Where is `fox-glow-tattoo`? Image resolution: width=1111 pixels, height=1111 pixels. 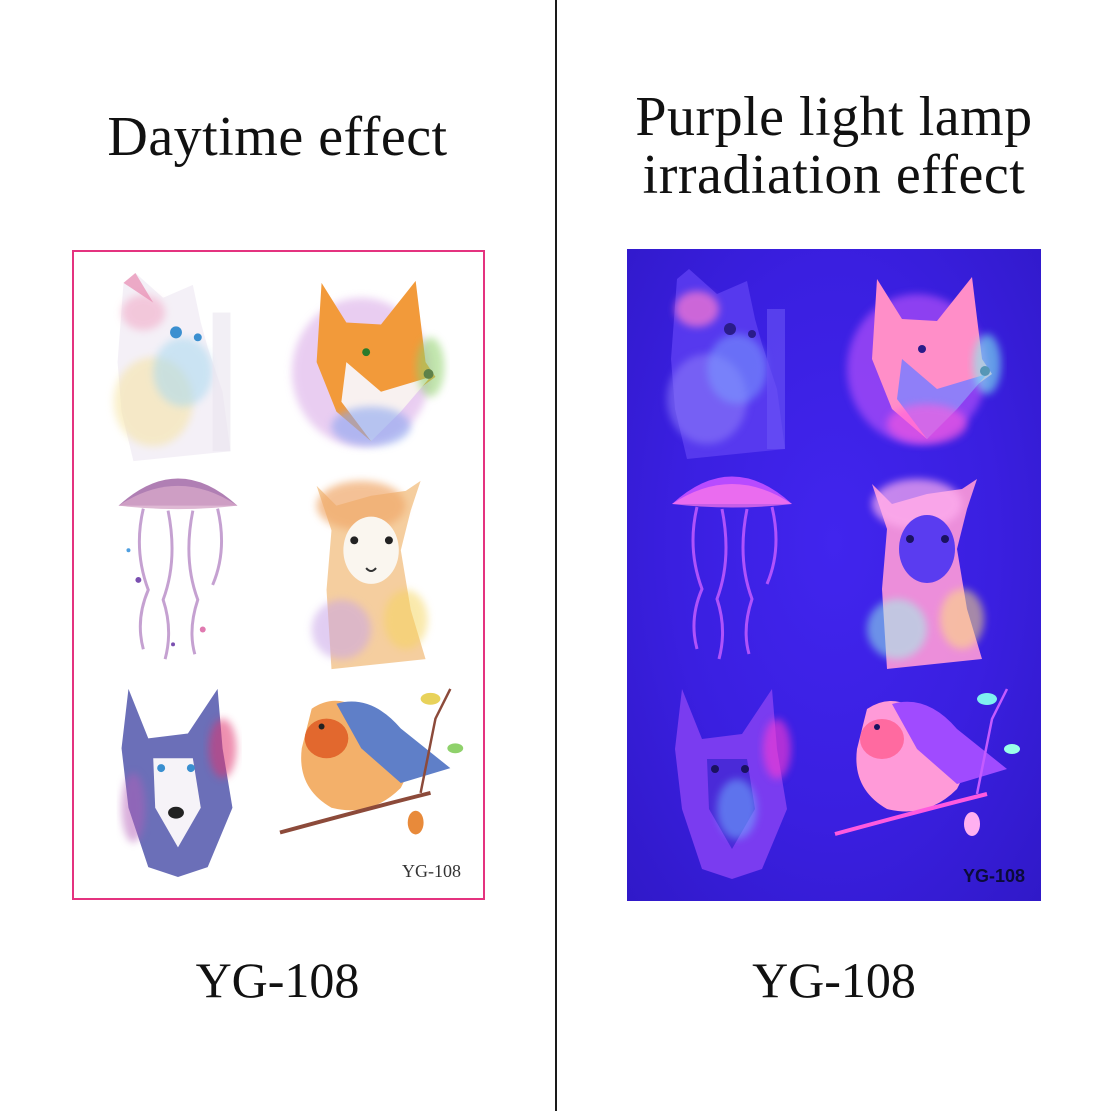 fox-glow-tattoo is located at coordinates (924, 360).